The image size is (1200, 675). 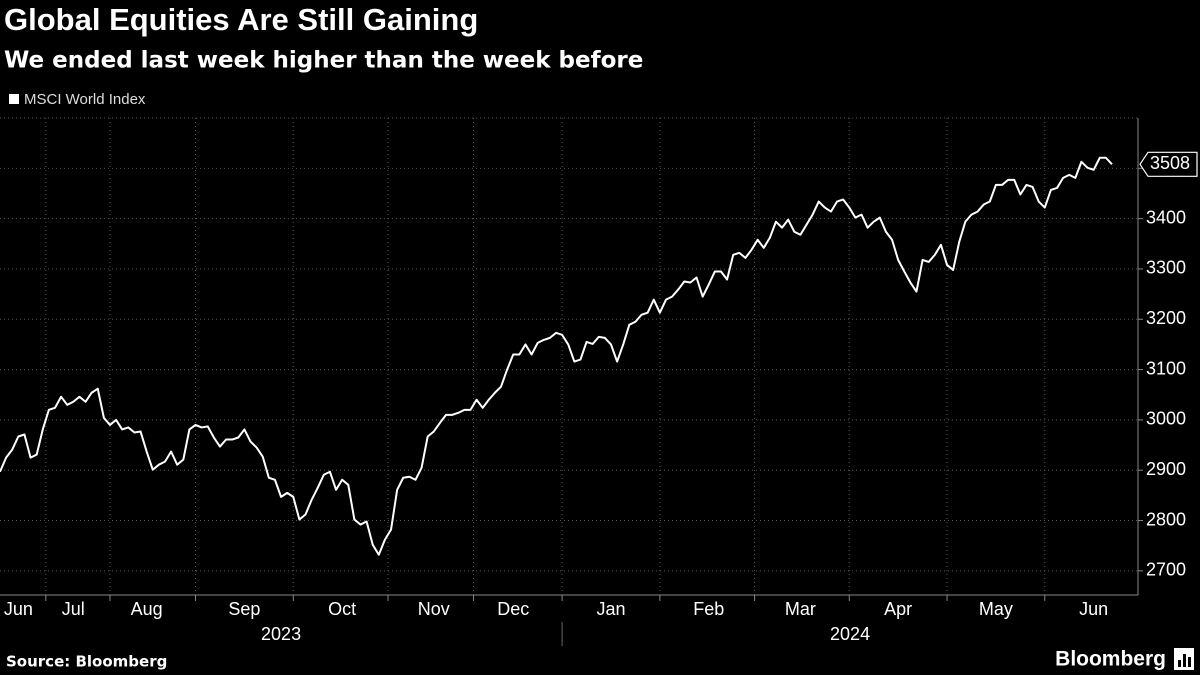 I want to click on x-tick-label: Oct, so click(x=342, y=609).